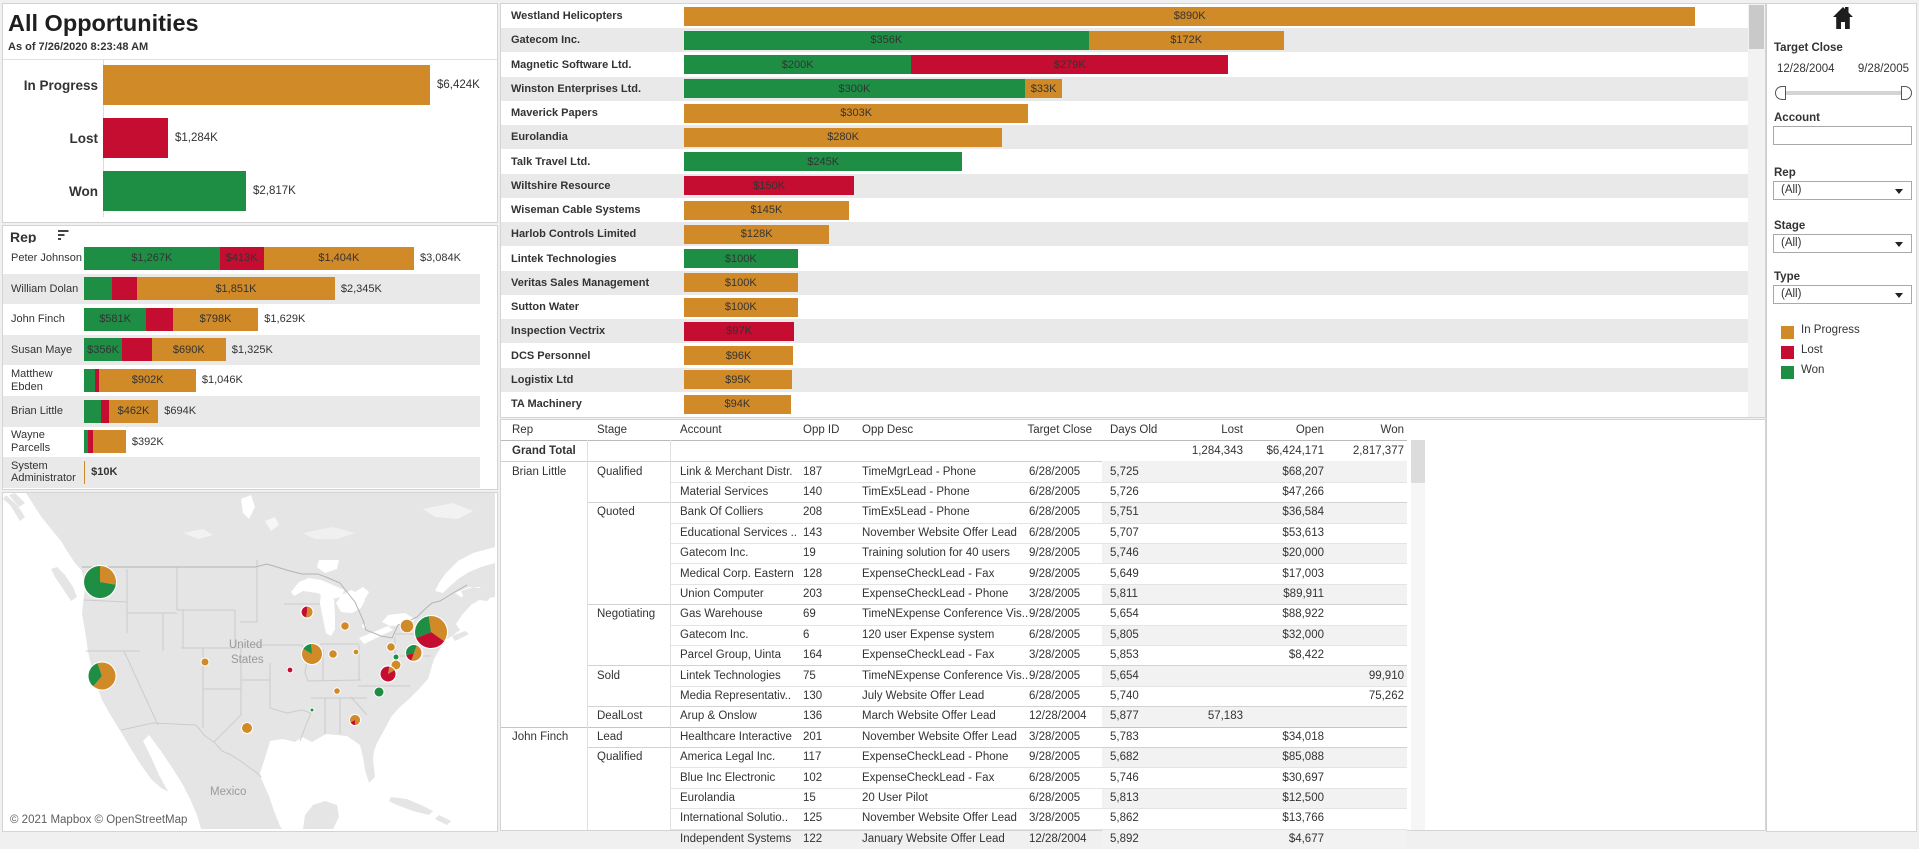 The width and height of the screenshot is (1919, 849). Describe the element at coordinates (98, 820) in the screenshot. I see `svg-text: © 2021 Mapbox © OpenStreetMap` at that location.